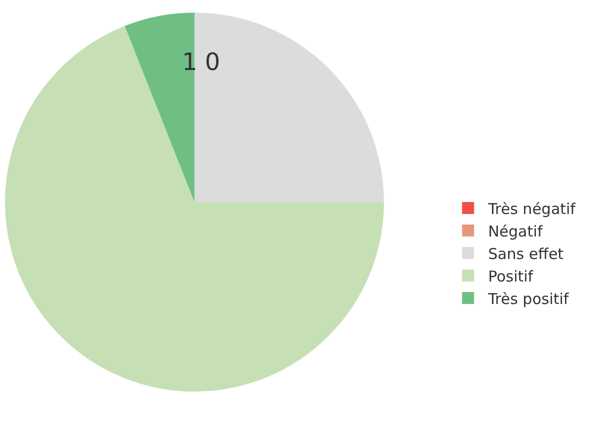 This screenshot has height=425, width=593. I want to click on legend-label: Très positif, so click(528, 299).